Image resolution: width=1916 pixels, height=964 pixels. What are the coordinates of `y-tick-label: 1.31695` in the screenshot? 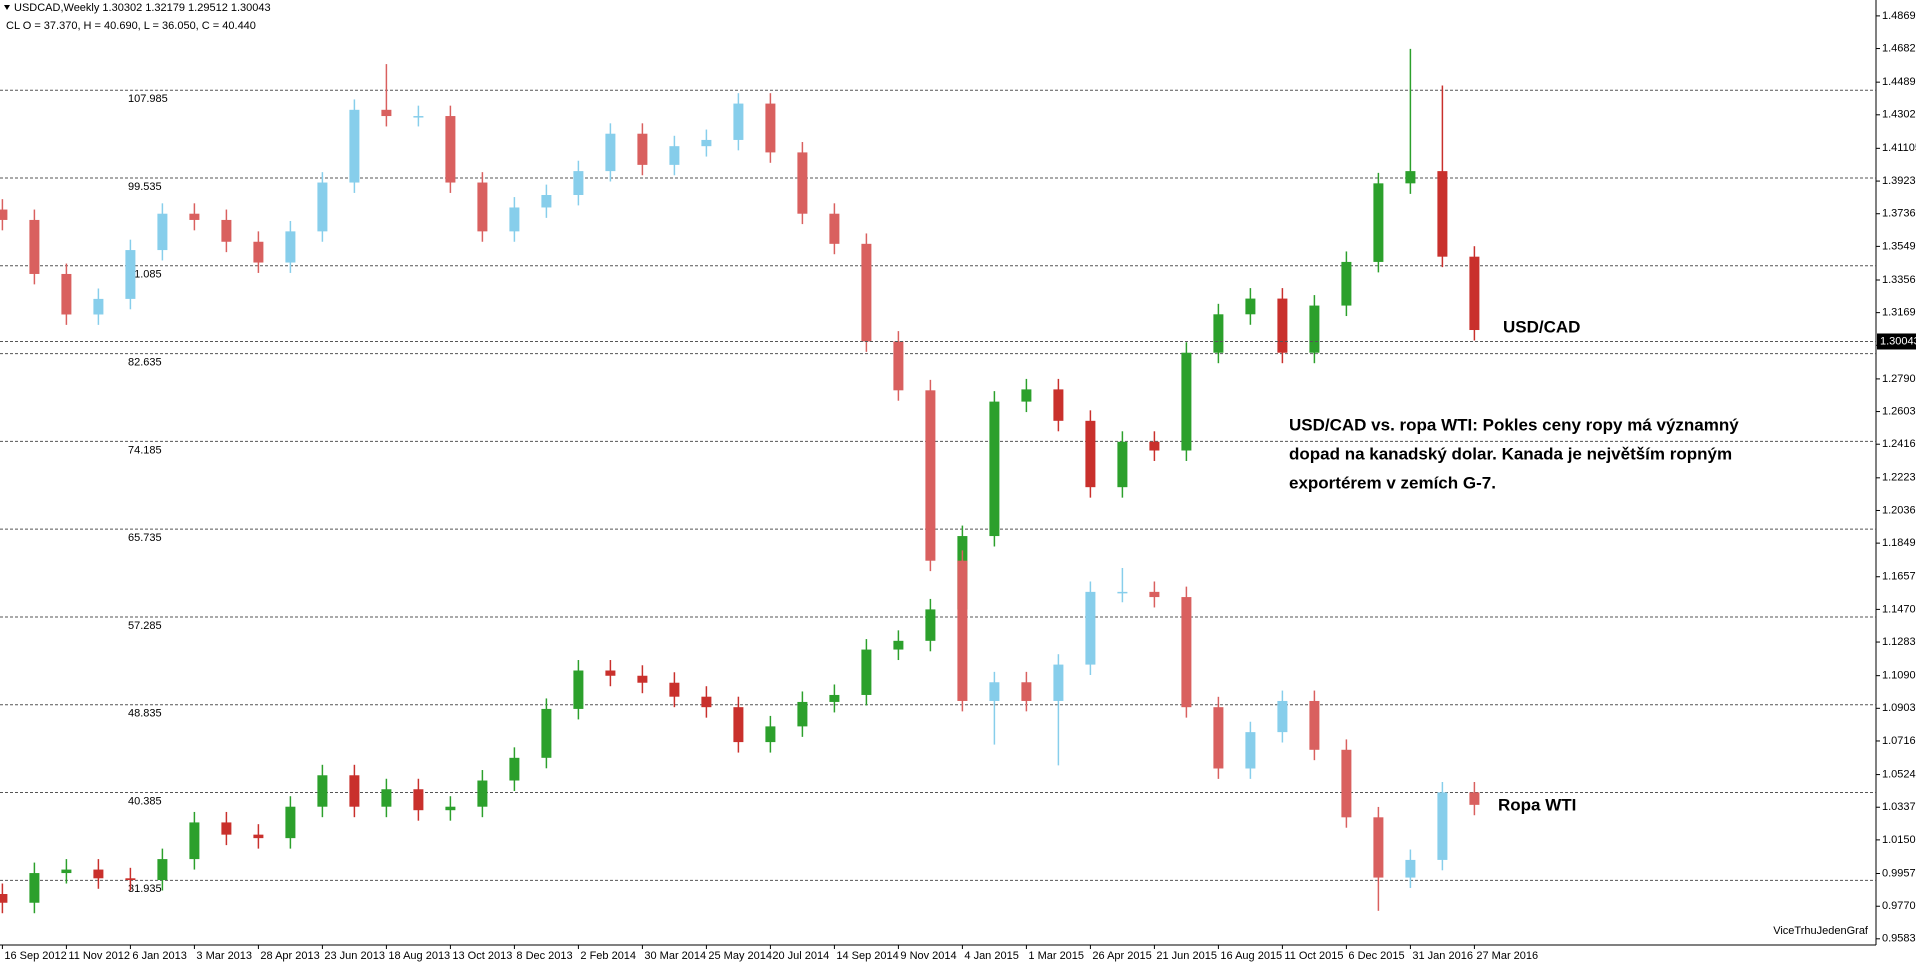 It's located at (1899, 313).